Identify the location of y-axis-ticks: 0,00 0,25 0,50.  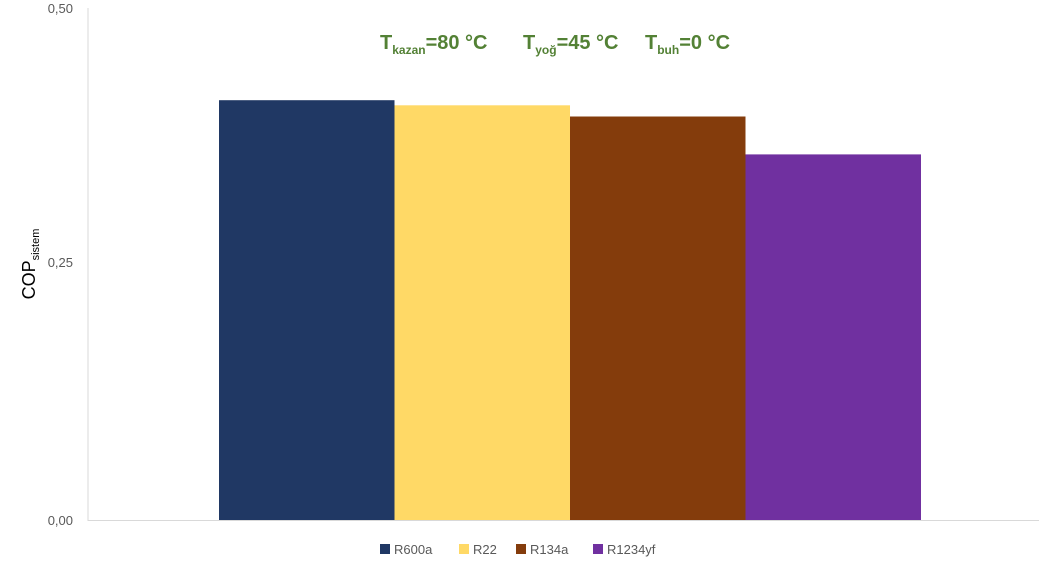
(60, 264).